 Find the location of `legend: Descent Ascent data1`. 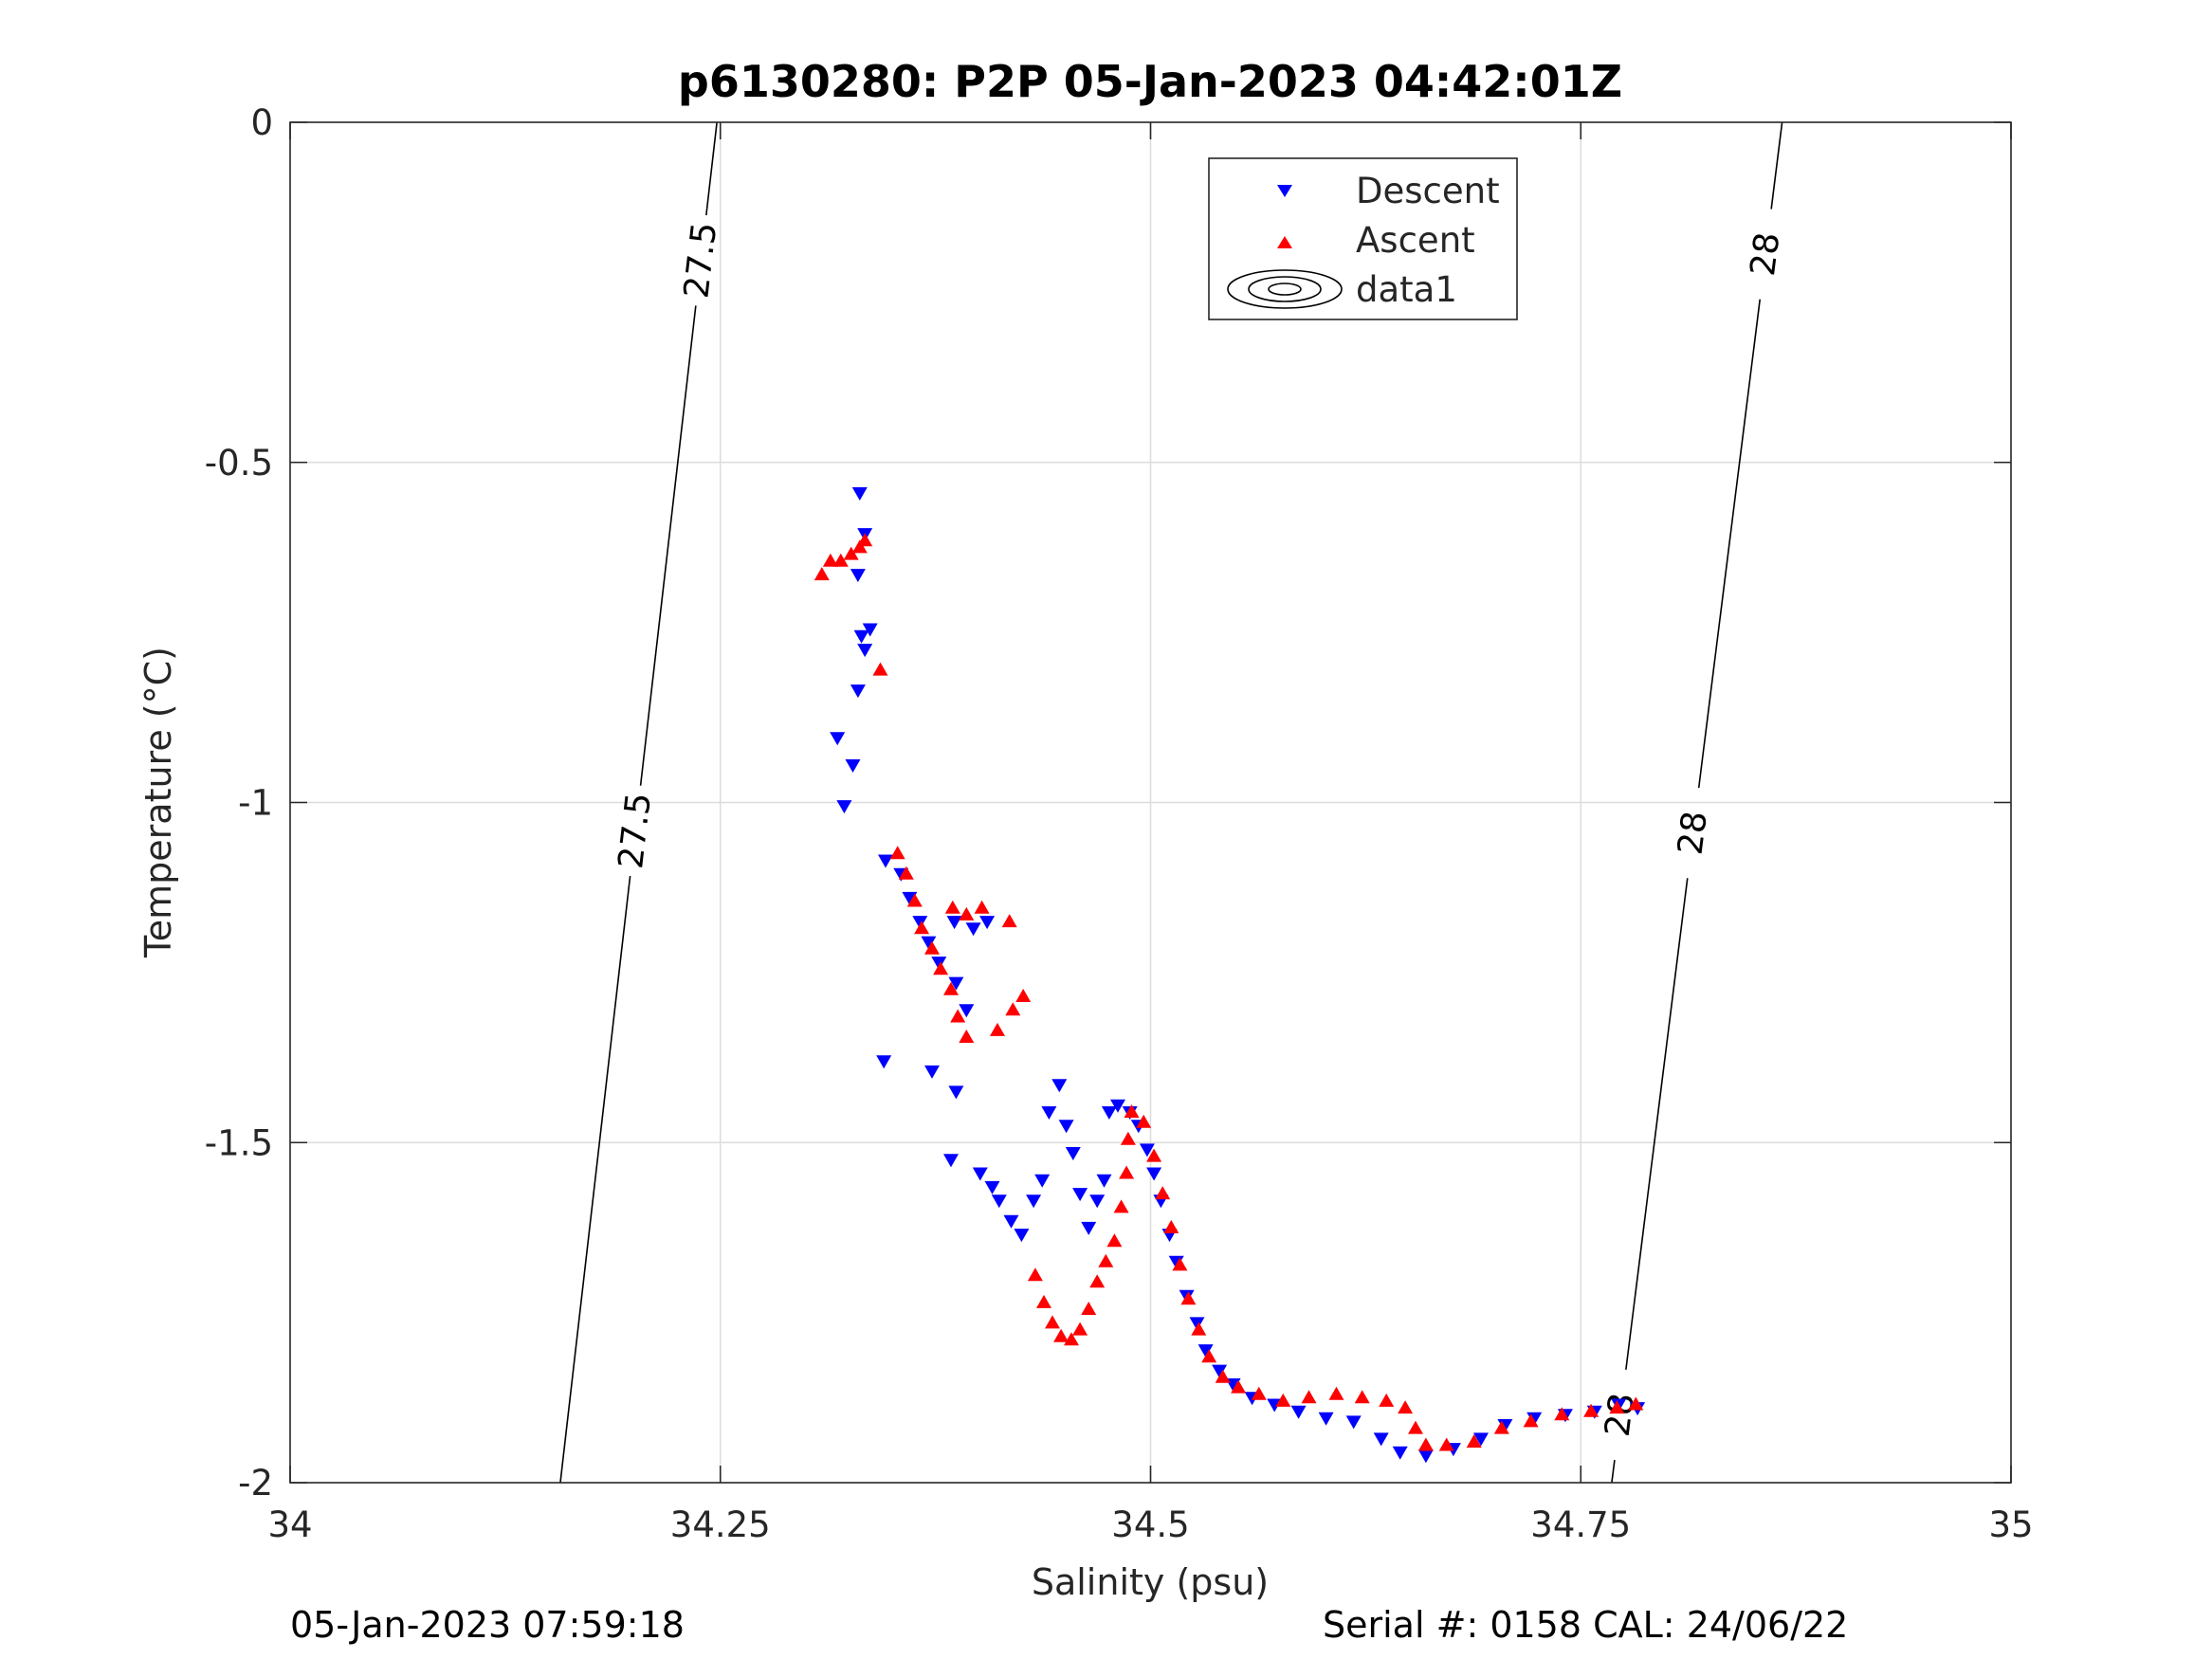

legend: Descent Ascent data1 is located at coordinates (1363, 238).